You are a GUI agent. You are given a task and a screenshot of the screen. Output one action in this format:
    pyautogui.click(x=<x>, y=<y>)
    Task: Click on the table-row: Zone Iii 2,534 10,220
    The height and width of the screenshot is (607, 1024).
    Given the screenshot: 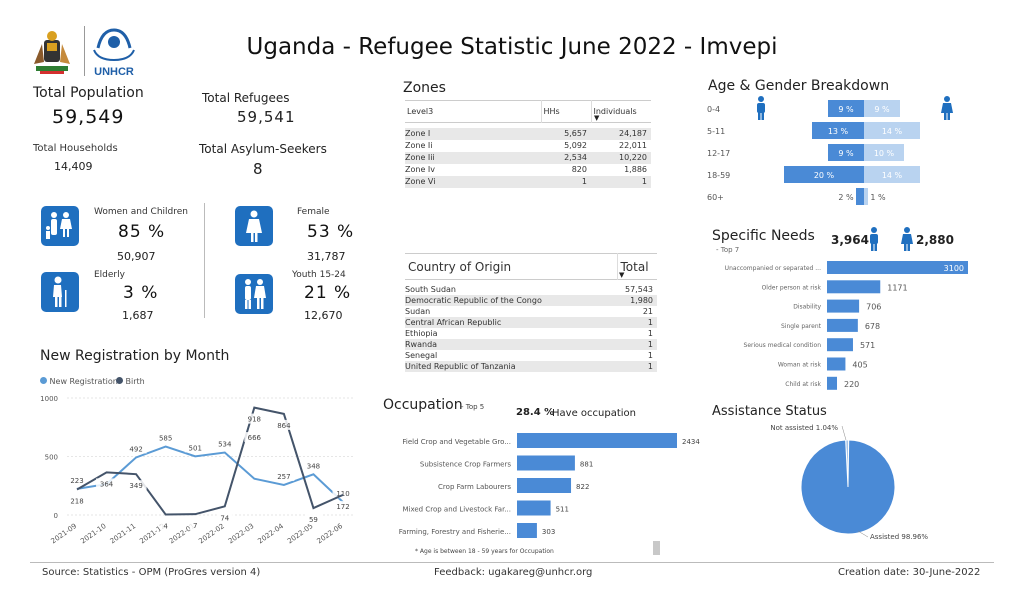 What is the action you would take?
    pyautogui.click(x=528, y=157)
    